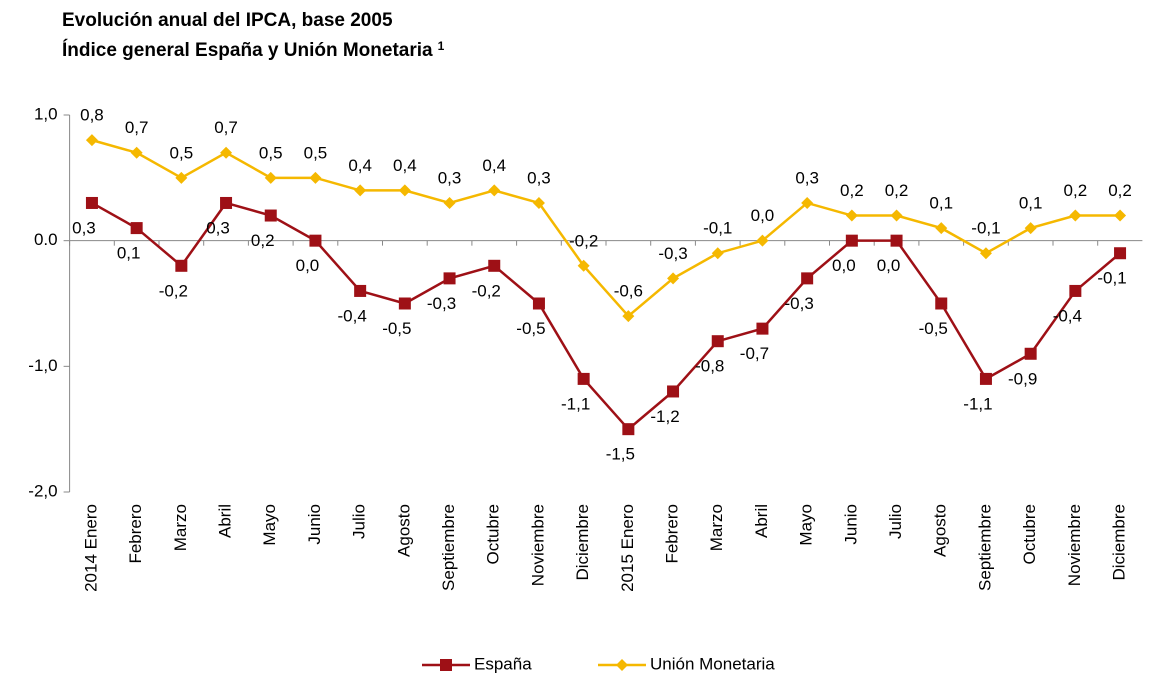 The height and width of the screenshot is (678, 1161). What do you see at coordinates (622, 665) in the screenshot?
I see `legend-marker` at bounding box center [622, 665].